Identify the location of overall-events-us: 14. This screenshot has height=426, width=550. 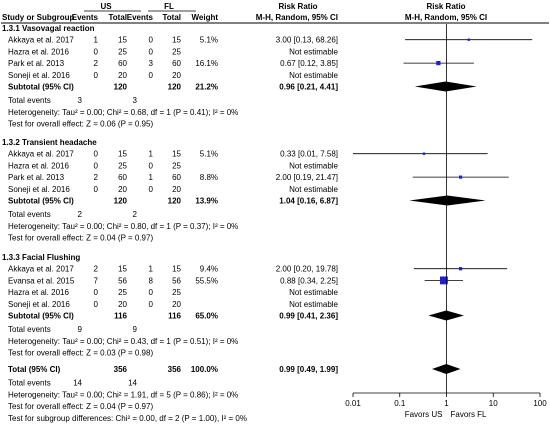
(77, 383).